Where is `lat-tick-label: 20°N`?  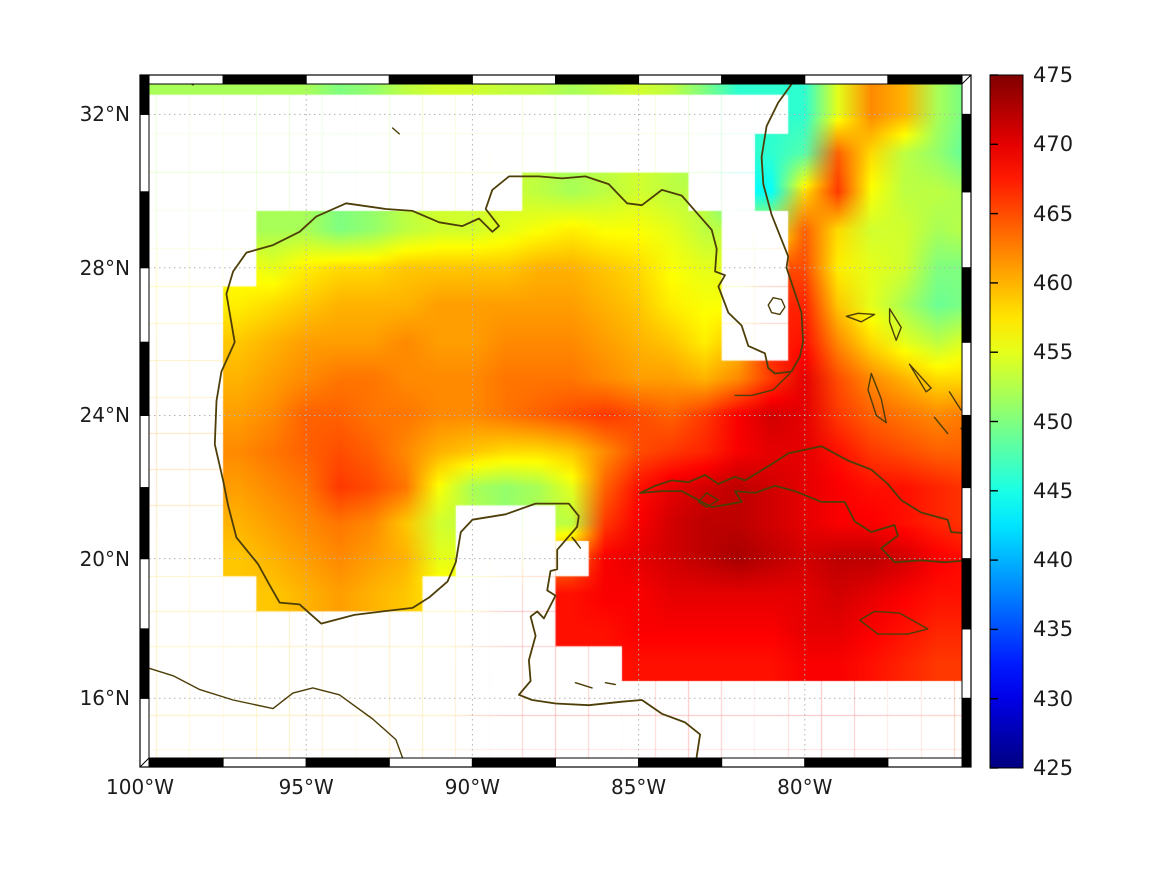 lat-tick-label: 20°N is located at coordinates (104, 558).